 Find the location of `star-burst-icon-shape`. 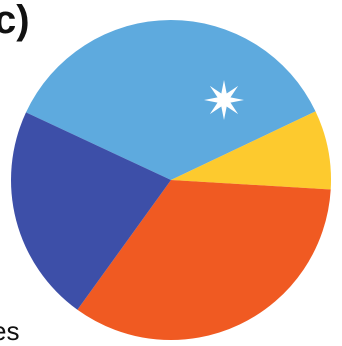

star-burst-icon-shape is located at coordinates (224, 100).